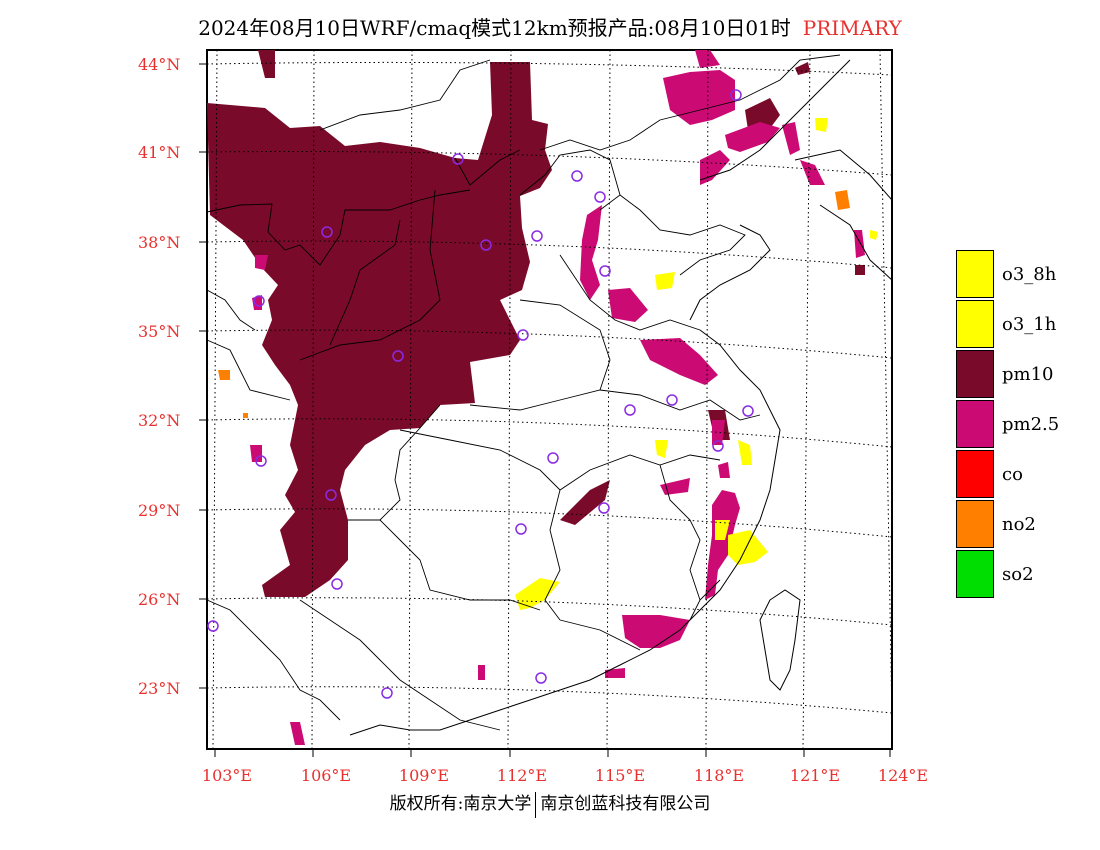 This screenshot has width=1100, height=850. I want to click on legend-item-pm25: pm2.5, so click(1021, 424).